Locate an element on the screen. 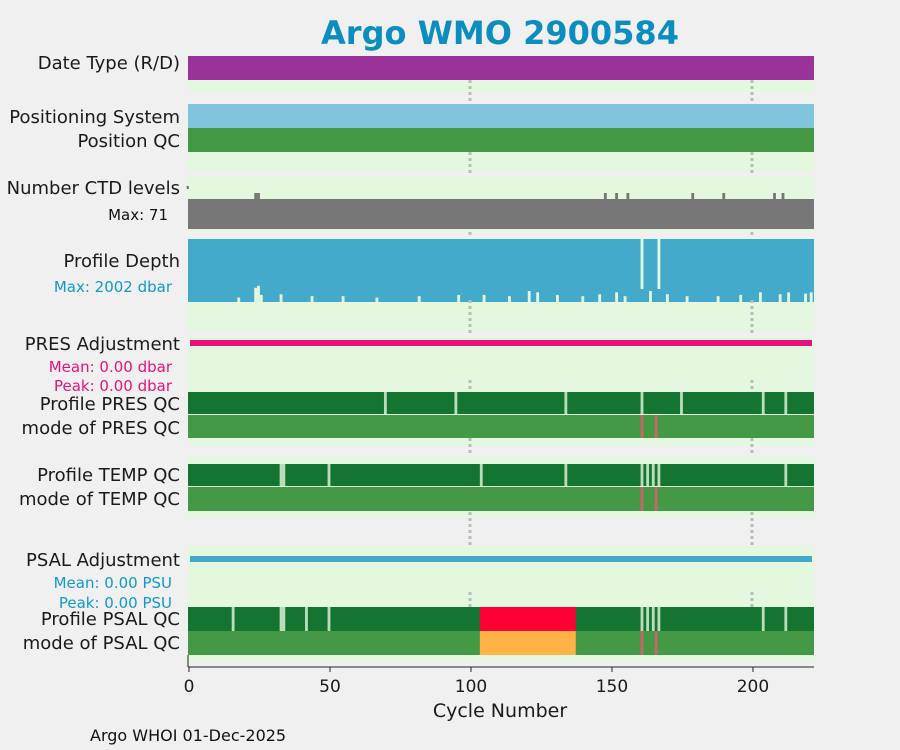 This screenshot has width=900, height=750. chart-title: Argo WMO 2900584 is located at coordinates (500, 33).